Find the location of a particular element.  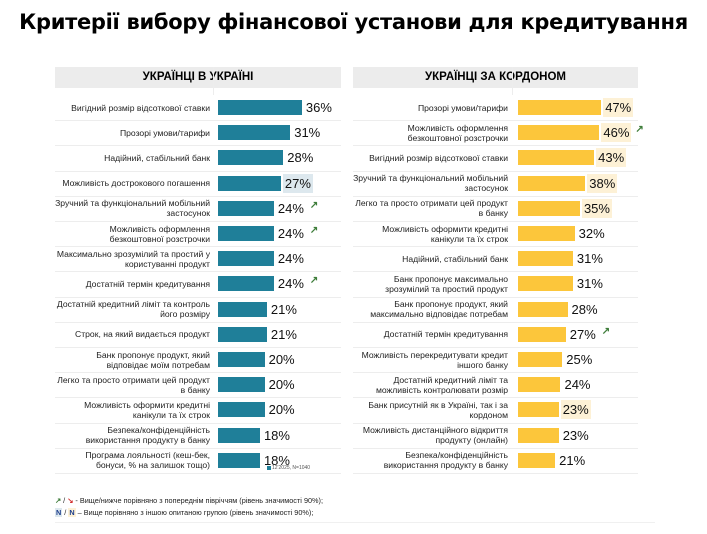

bar-row: Прозорі умови/тарифи 31% is located at coordinates (198, 133).